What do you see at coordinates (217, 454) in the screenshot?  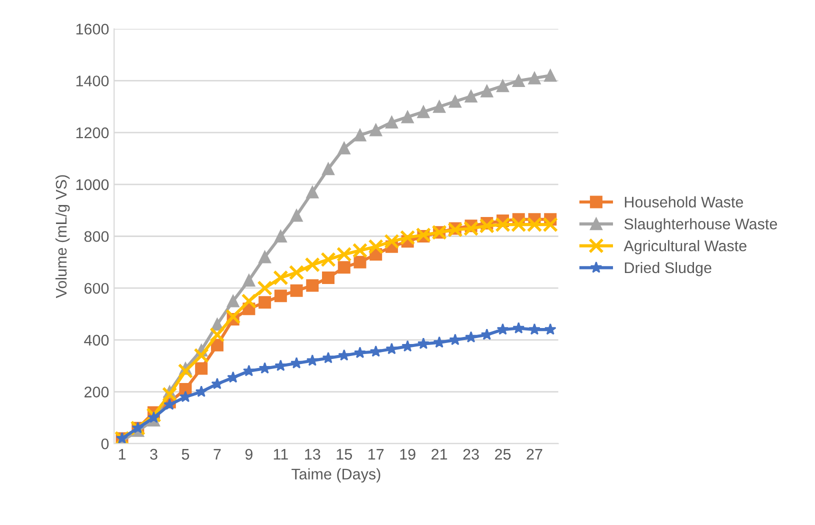 I see `x-tick-label: 7` at bounding box center [217, 454].